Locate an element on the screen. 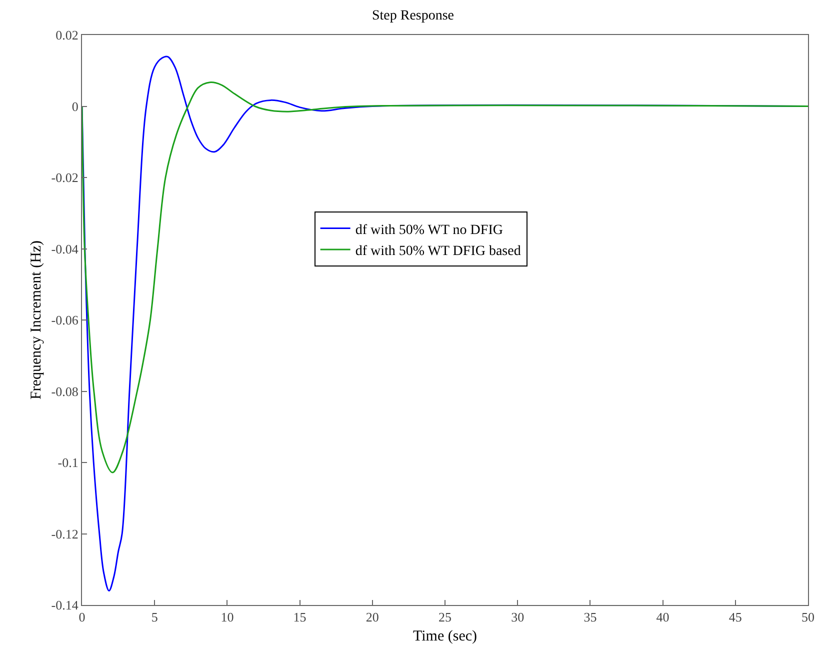  x-tick-label: 35 is located at coordinates (590, 617).